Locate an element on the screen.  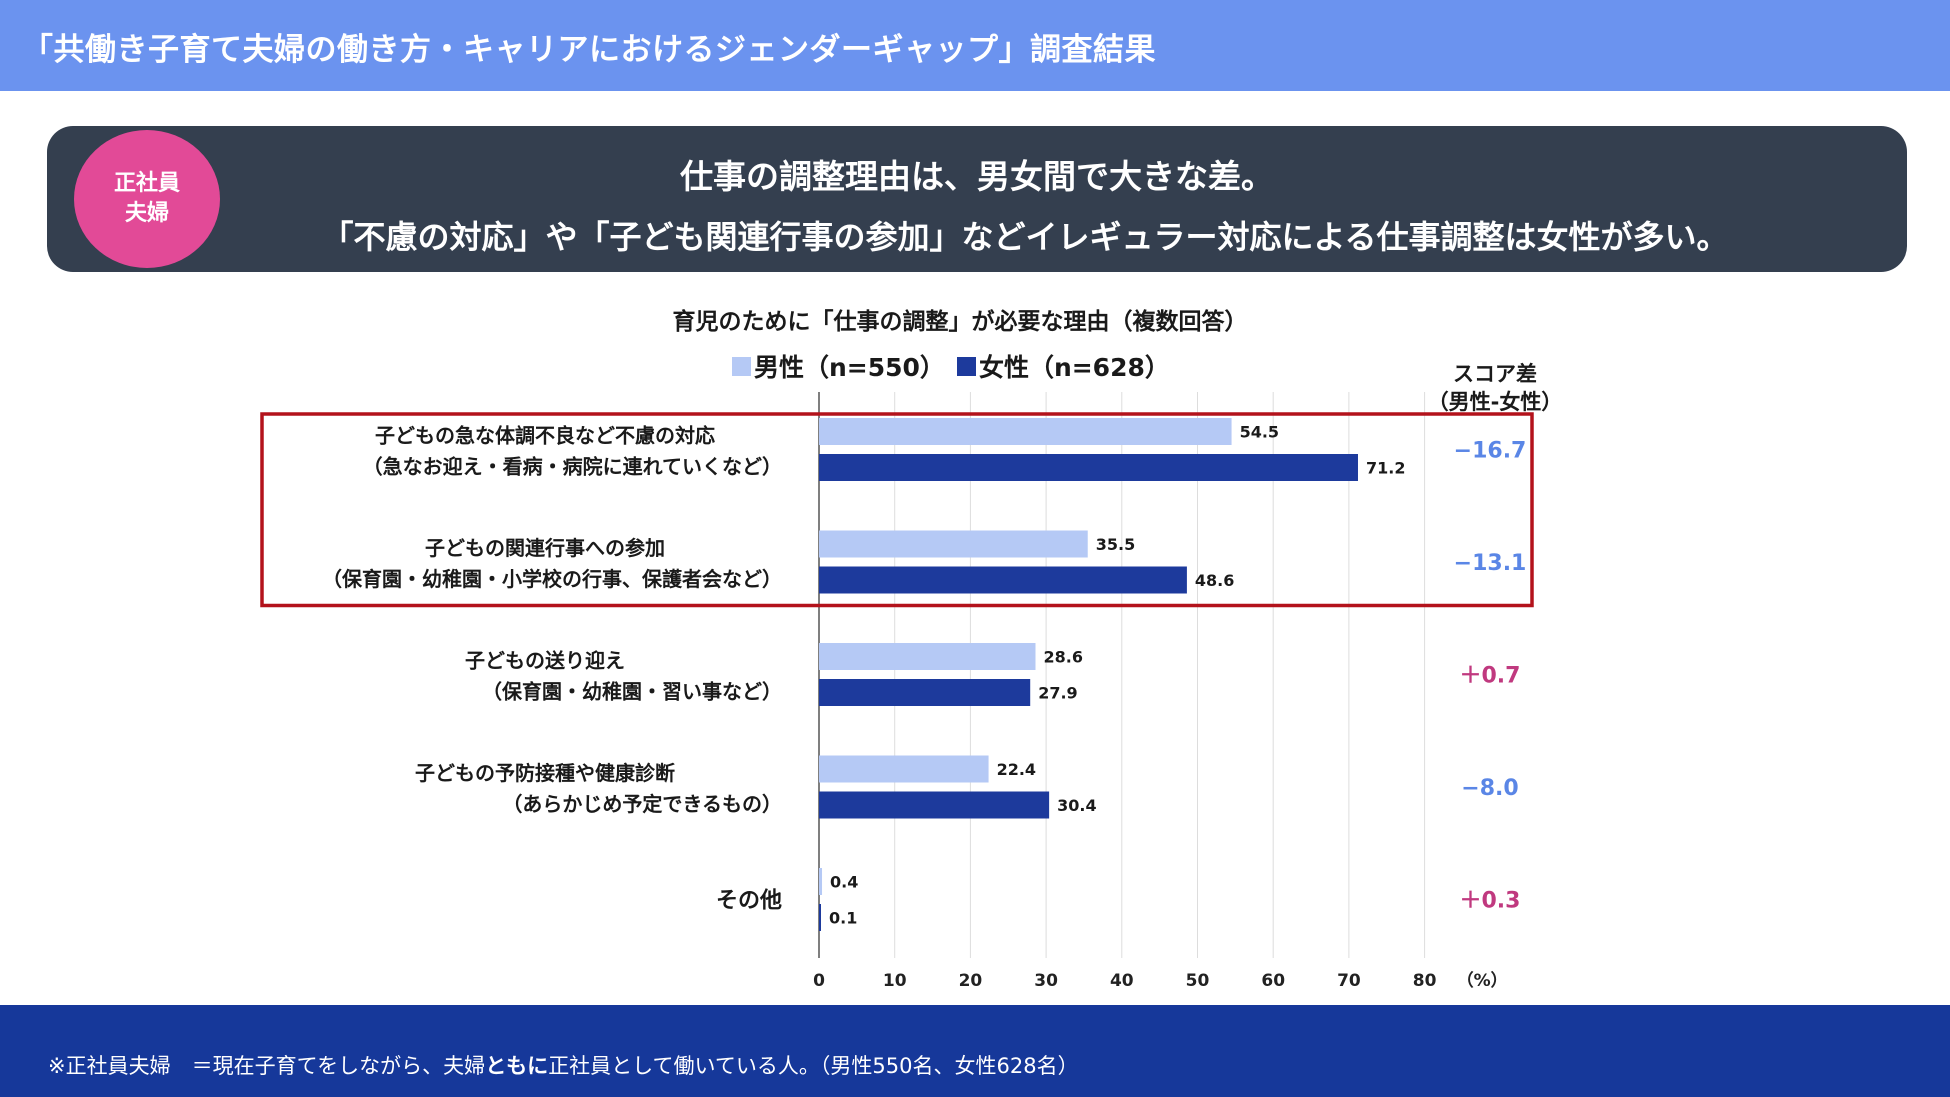
legend-item-female: 女性（n=628） is located at coordinates (1063, 366).